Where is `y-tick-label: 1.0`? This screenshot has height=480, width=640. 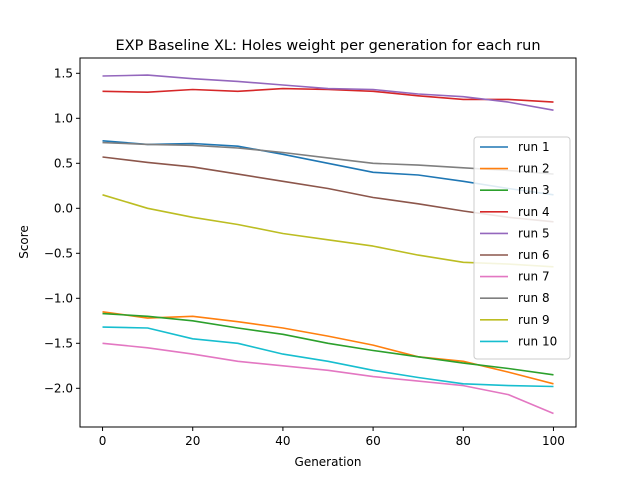
y-tick-label: 1.0 is located at coordinates (63, 118).